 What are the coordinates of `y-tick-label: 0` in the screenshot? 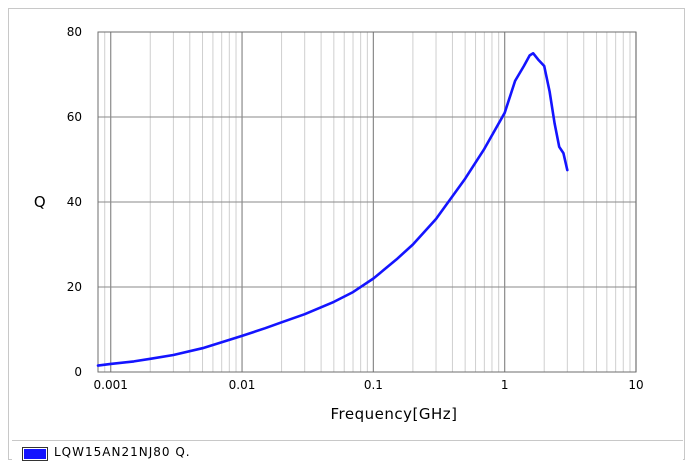 It's located at (78, 372).